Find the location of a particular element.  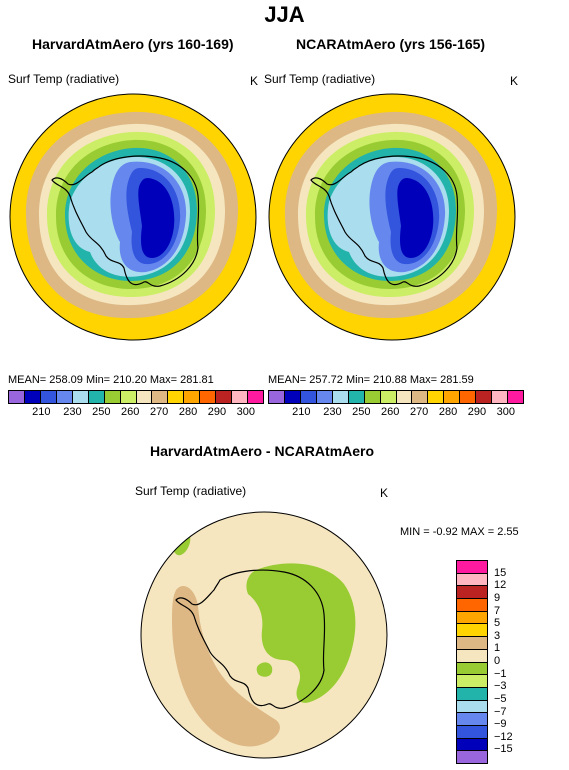

season-title: JJA is located at coordinates (284, 14).